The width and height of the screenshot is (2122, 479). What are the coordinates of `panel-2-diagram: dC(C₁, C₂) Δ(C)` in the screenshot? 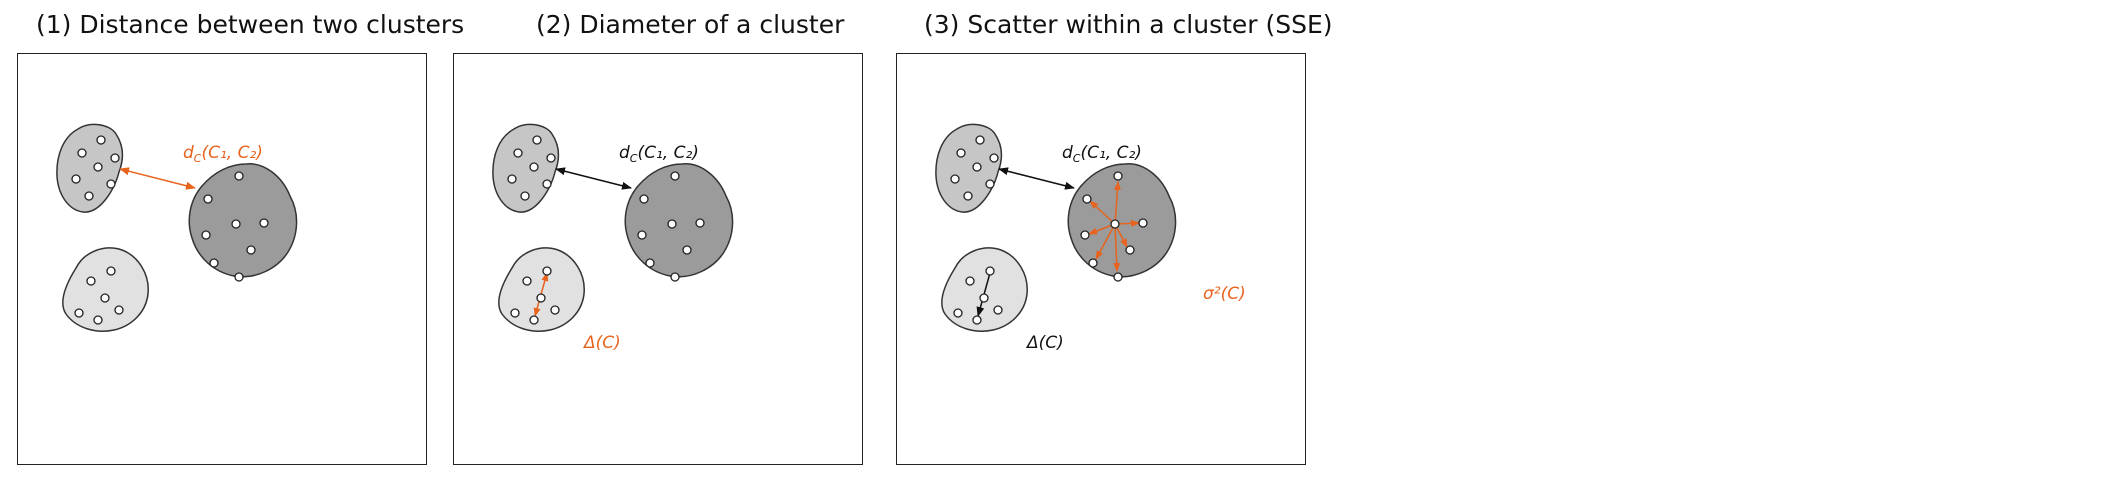 It's located at (613, 238).